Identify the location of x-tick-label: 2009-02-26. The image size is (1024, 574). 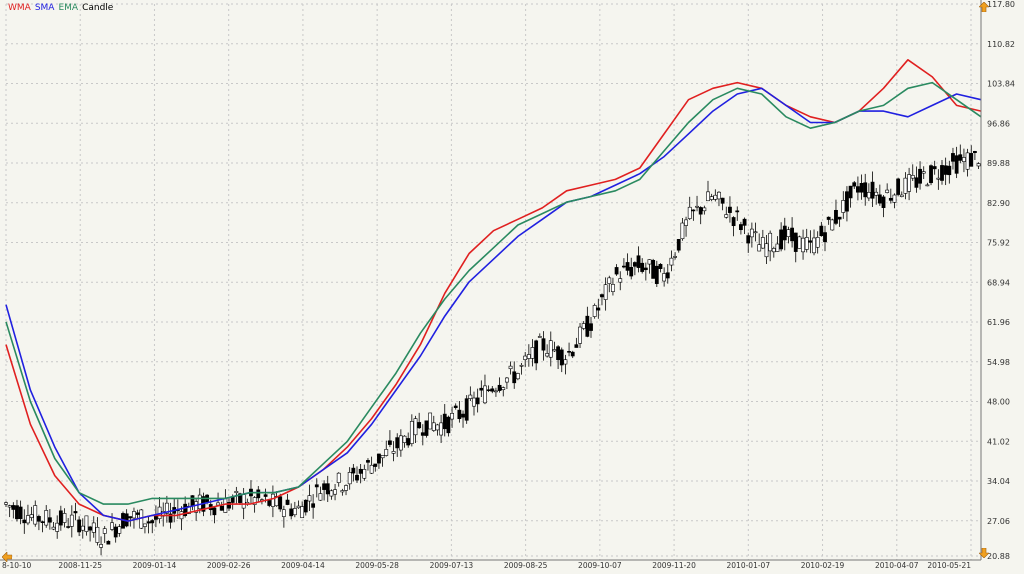
(229, 565).